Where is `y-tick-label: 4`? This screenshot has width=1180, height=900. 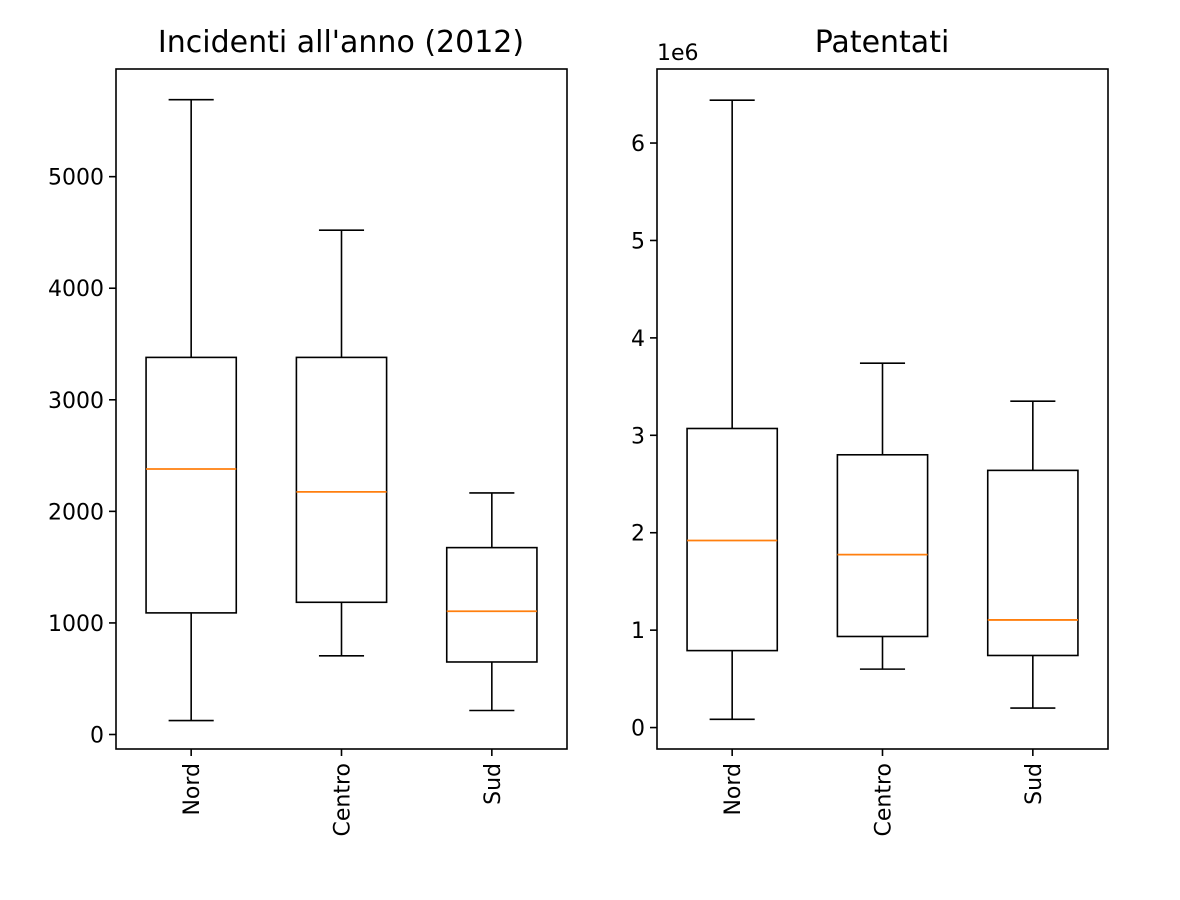
y-tick-label: 4 is located at coordinates (638, 339).